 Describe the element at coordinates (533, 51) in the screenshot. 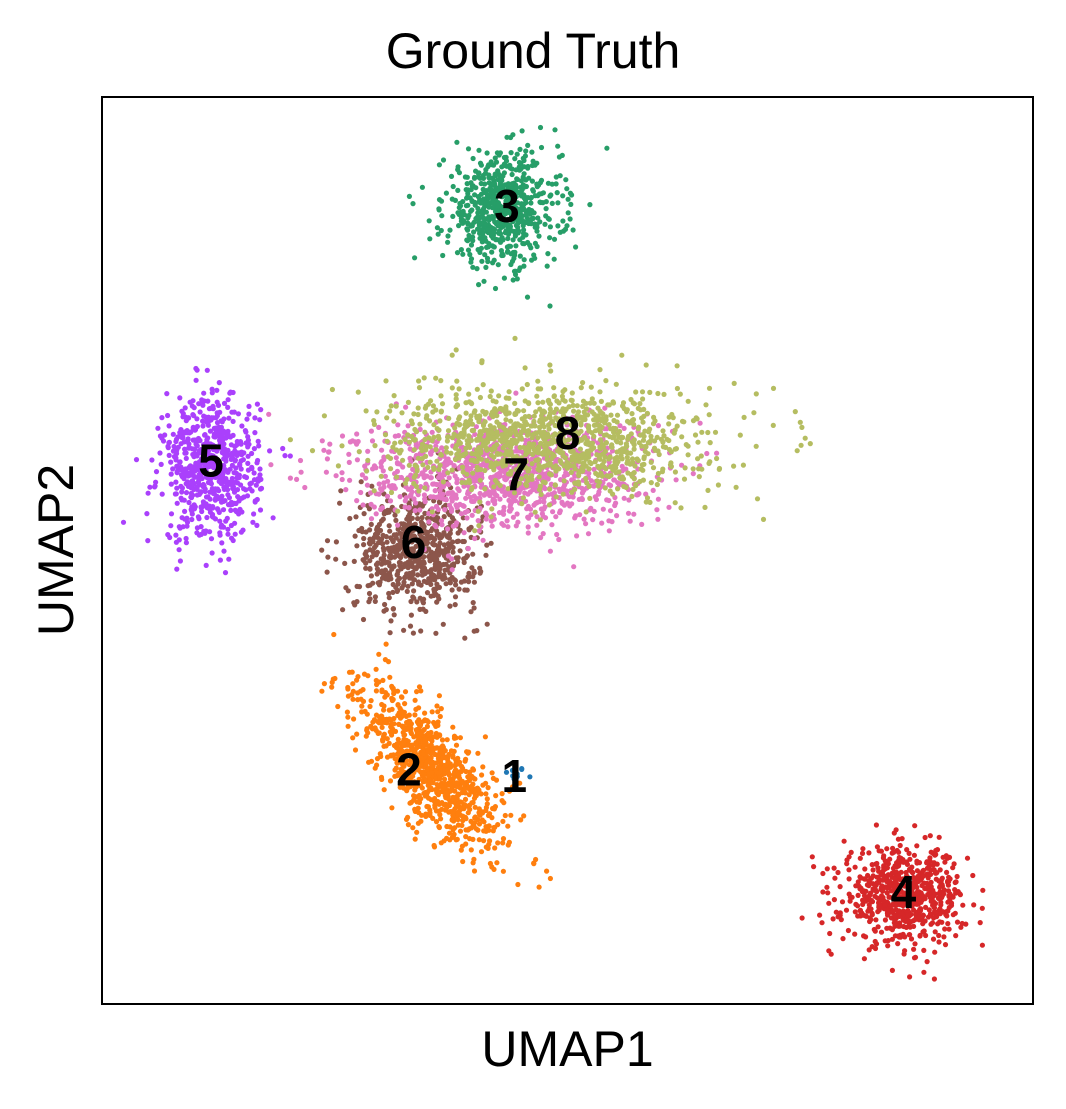

I see `chart-title: Ground Truth` at that location.